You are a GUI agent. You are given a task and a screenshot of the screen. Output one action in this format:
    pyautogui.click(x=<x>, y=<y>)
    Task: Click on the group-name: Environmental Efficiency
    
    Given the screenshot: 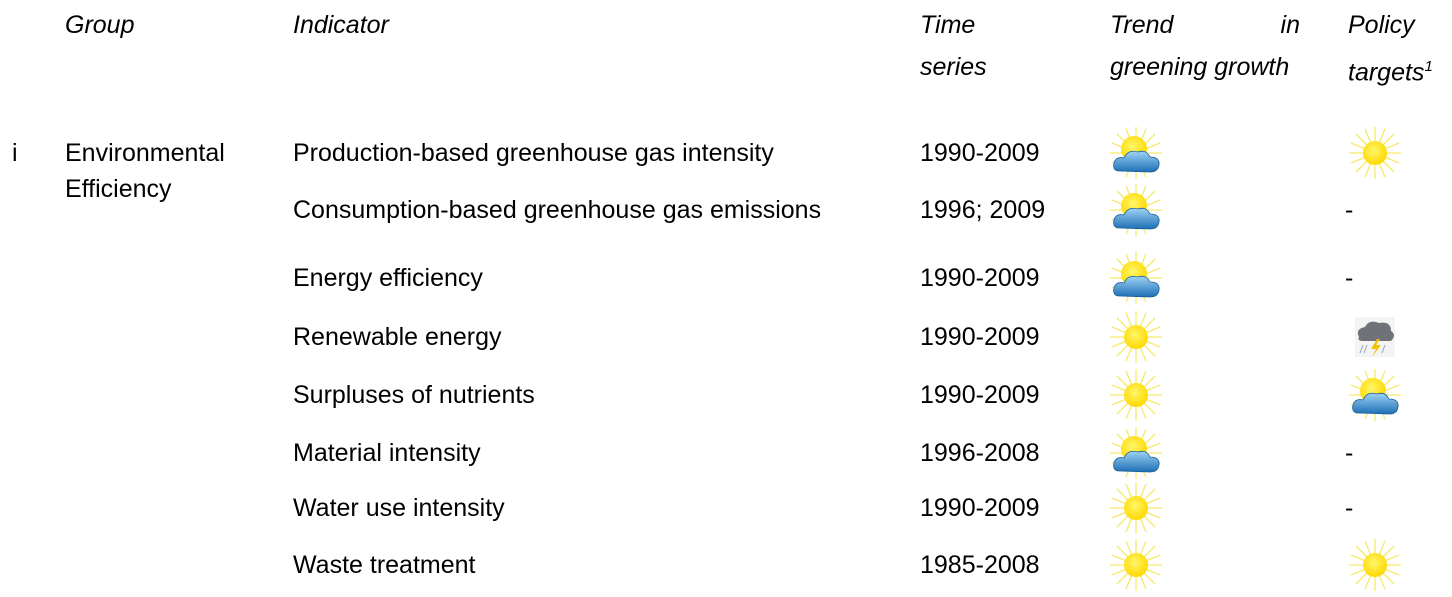 What is the action you would take?
    pyautogui.click(x=145, y=171)
    